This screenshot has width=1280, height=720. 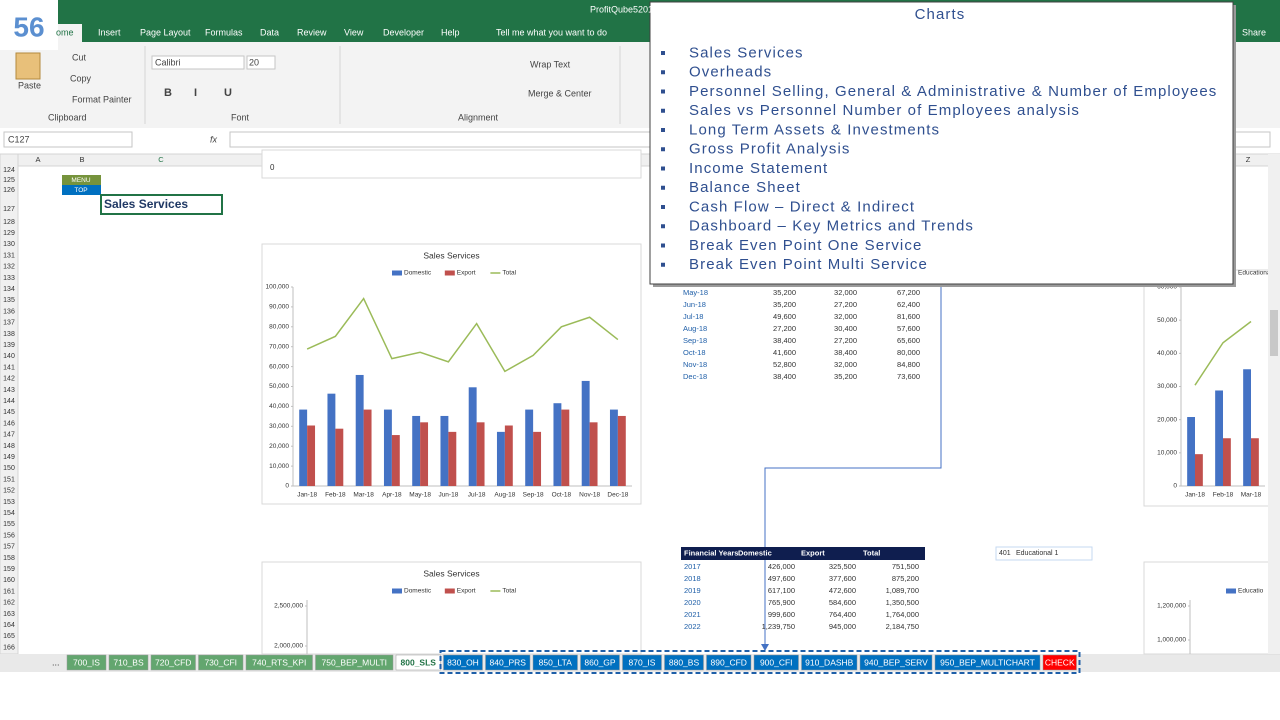 What do you see at coordinates (805, 245) in the screenshot?
I see `popup-item: Break Even Point One Service` at bounding box center [805, 245].